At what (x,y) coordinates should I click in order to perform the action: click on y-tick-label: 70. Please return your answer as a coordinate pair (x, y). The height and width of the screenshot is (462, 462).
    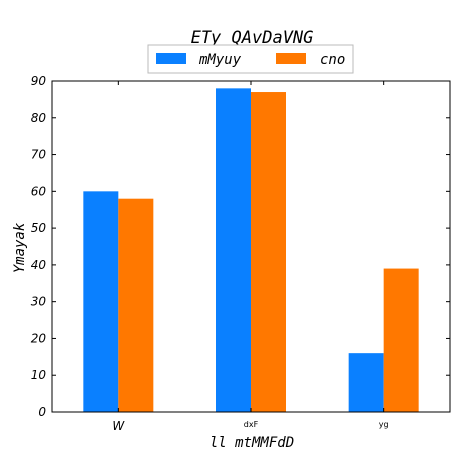
    Looking at the image, I should click on (39, 155).